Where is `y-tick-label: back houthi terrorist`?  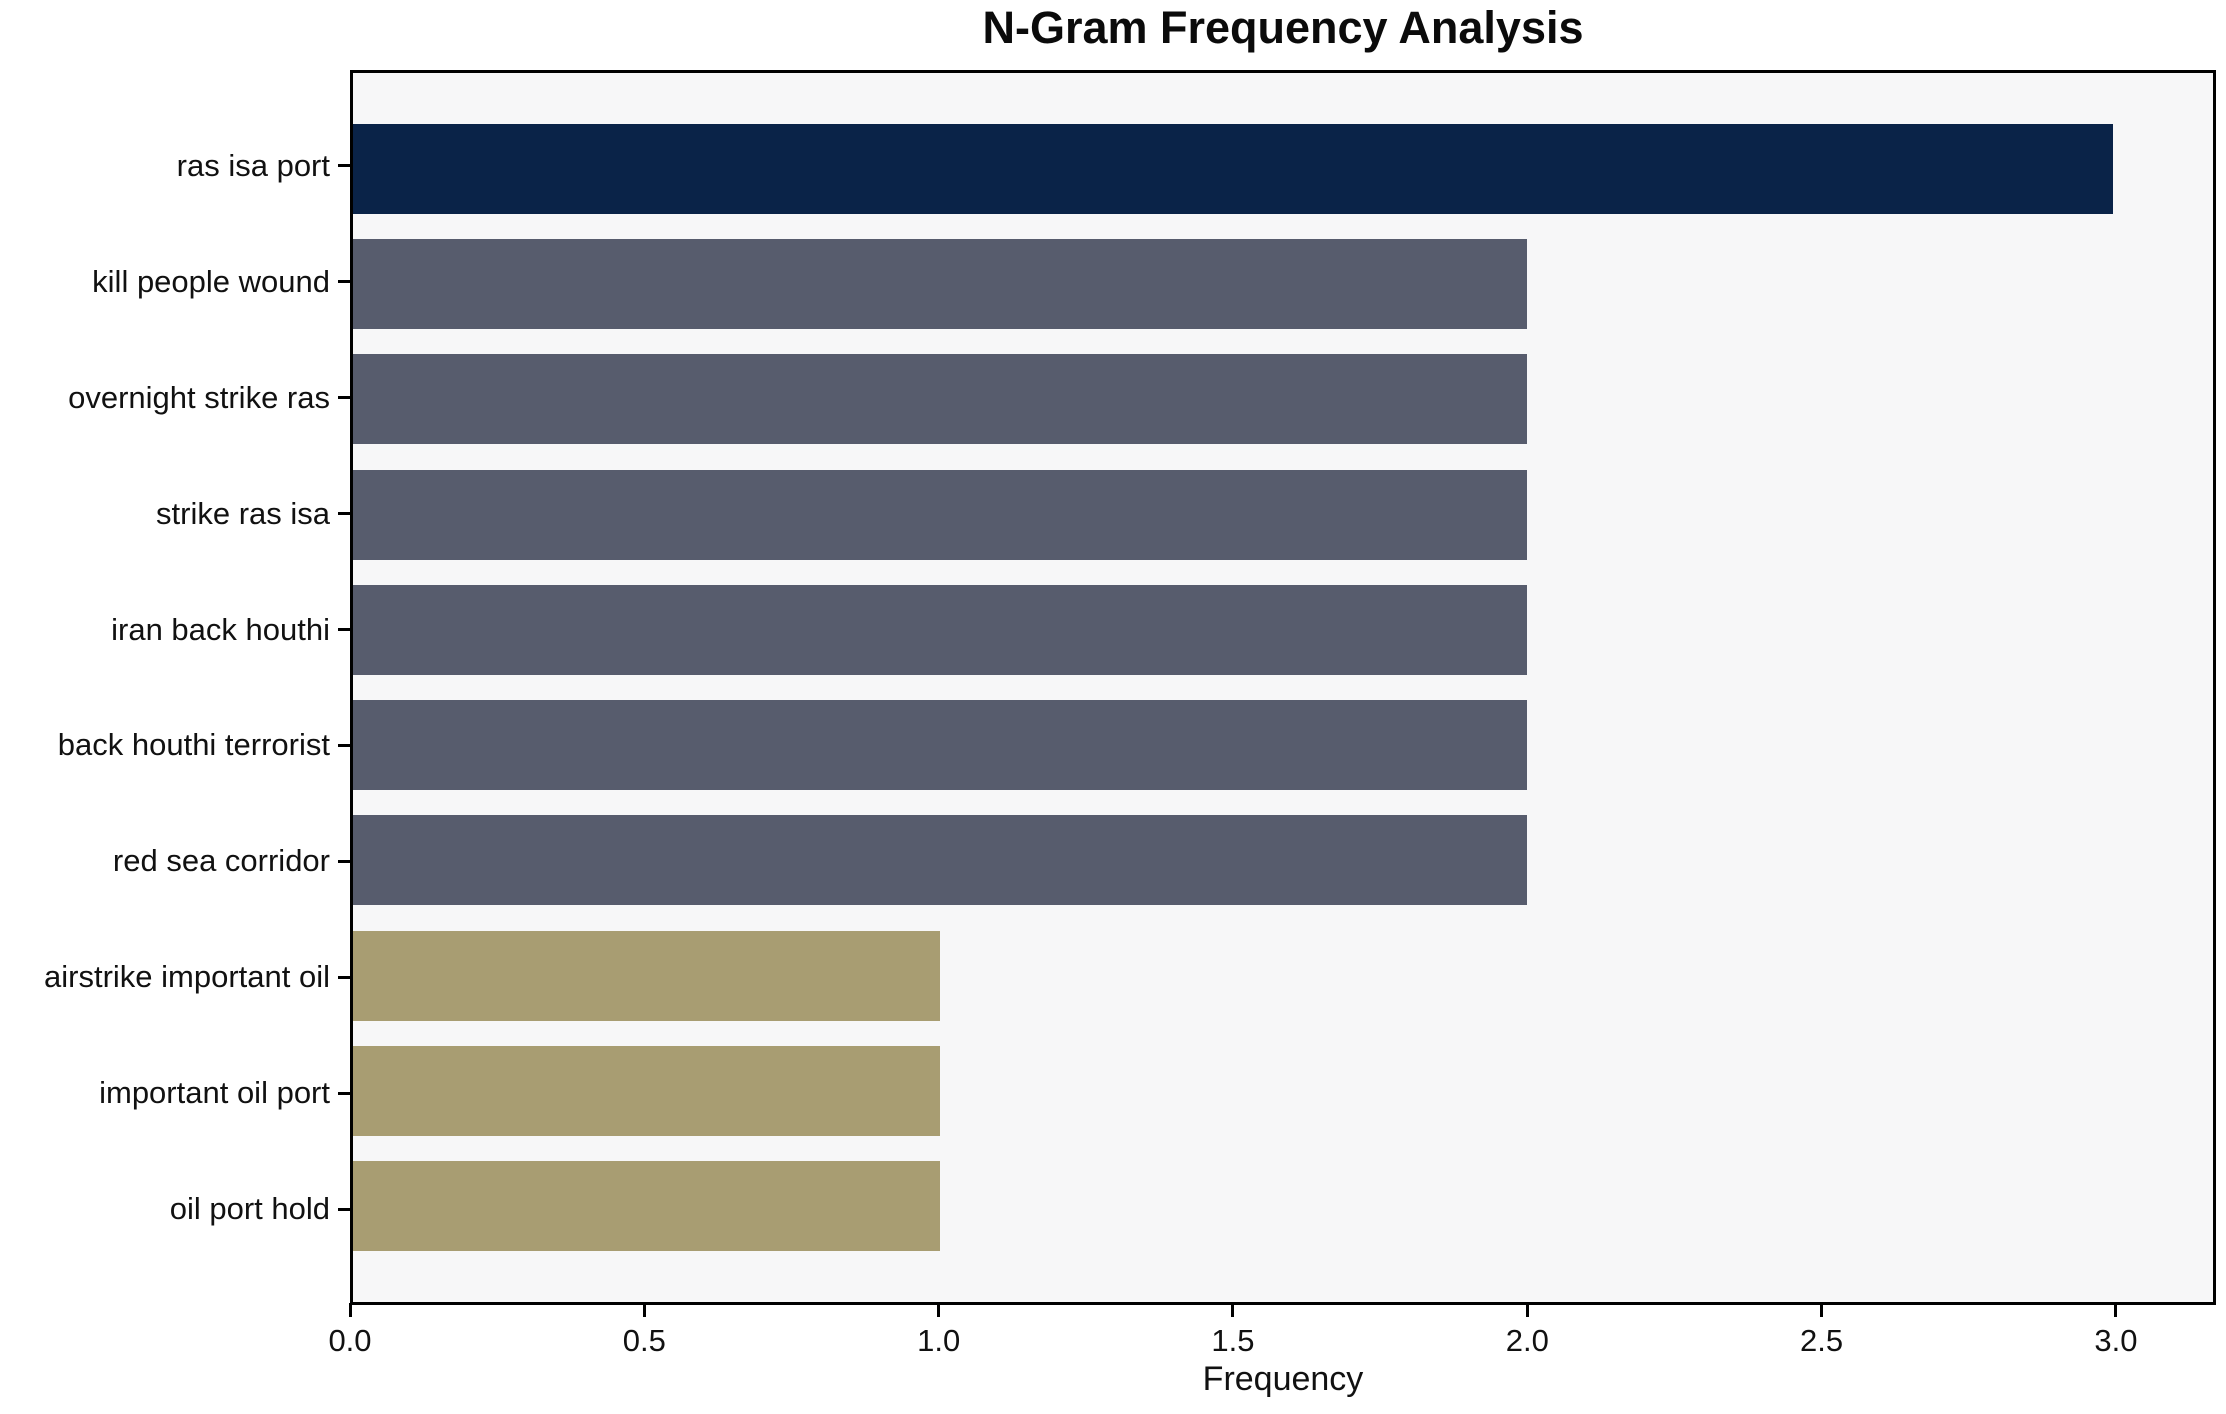
y-tick-label: back houthi terrorist is located at coordinates (193, 745).